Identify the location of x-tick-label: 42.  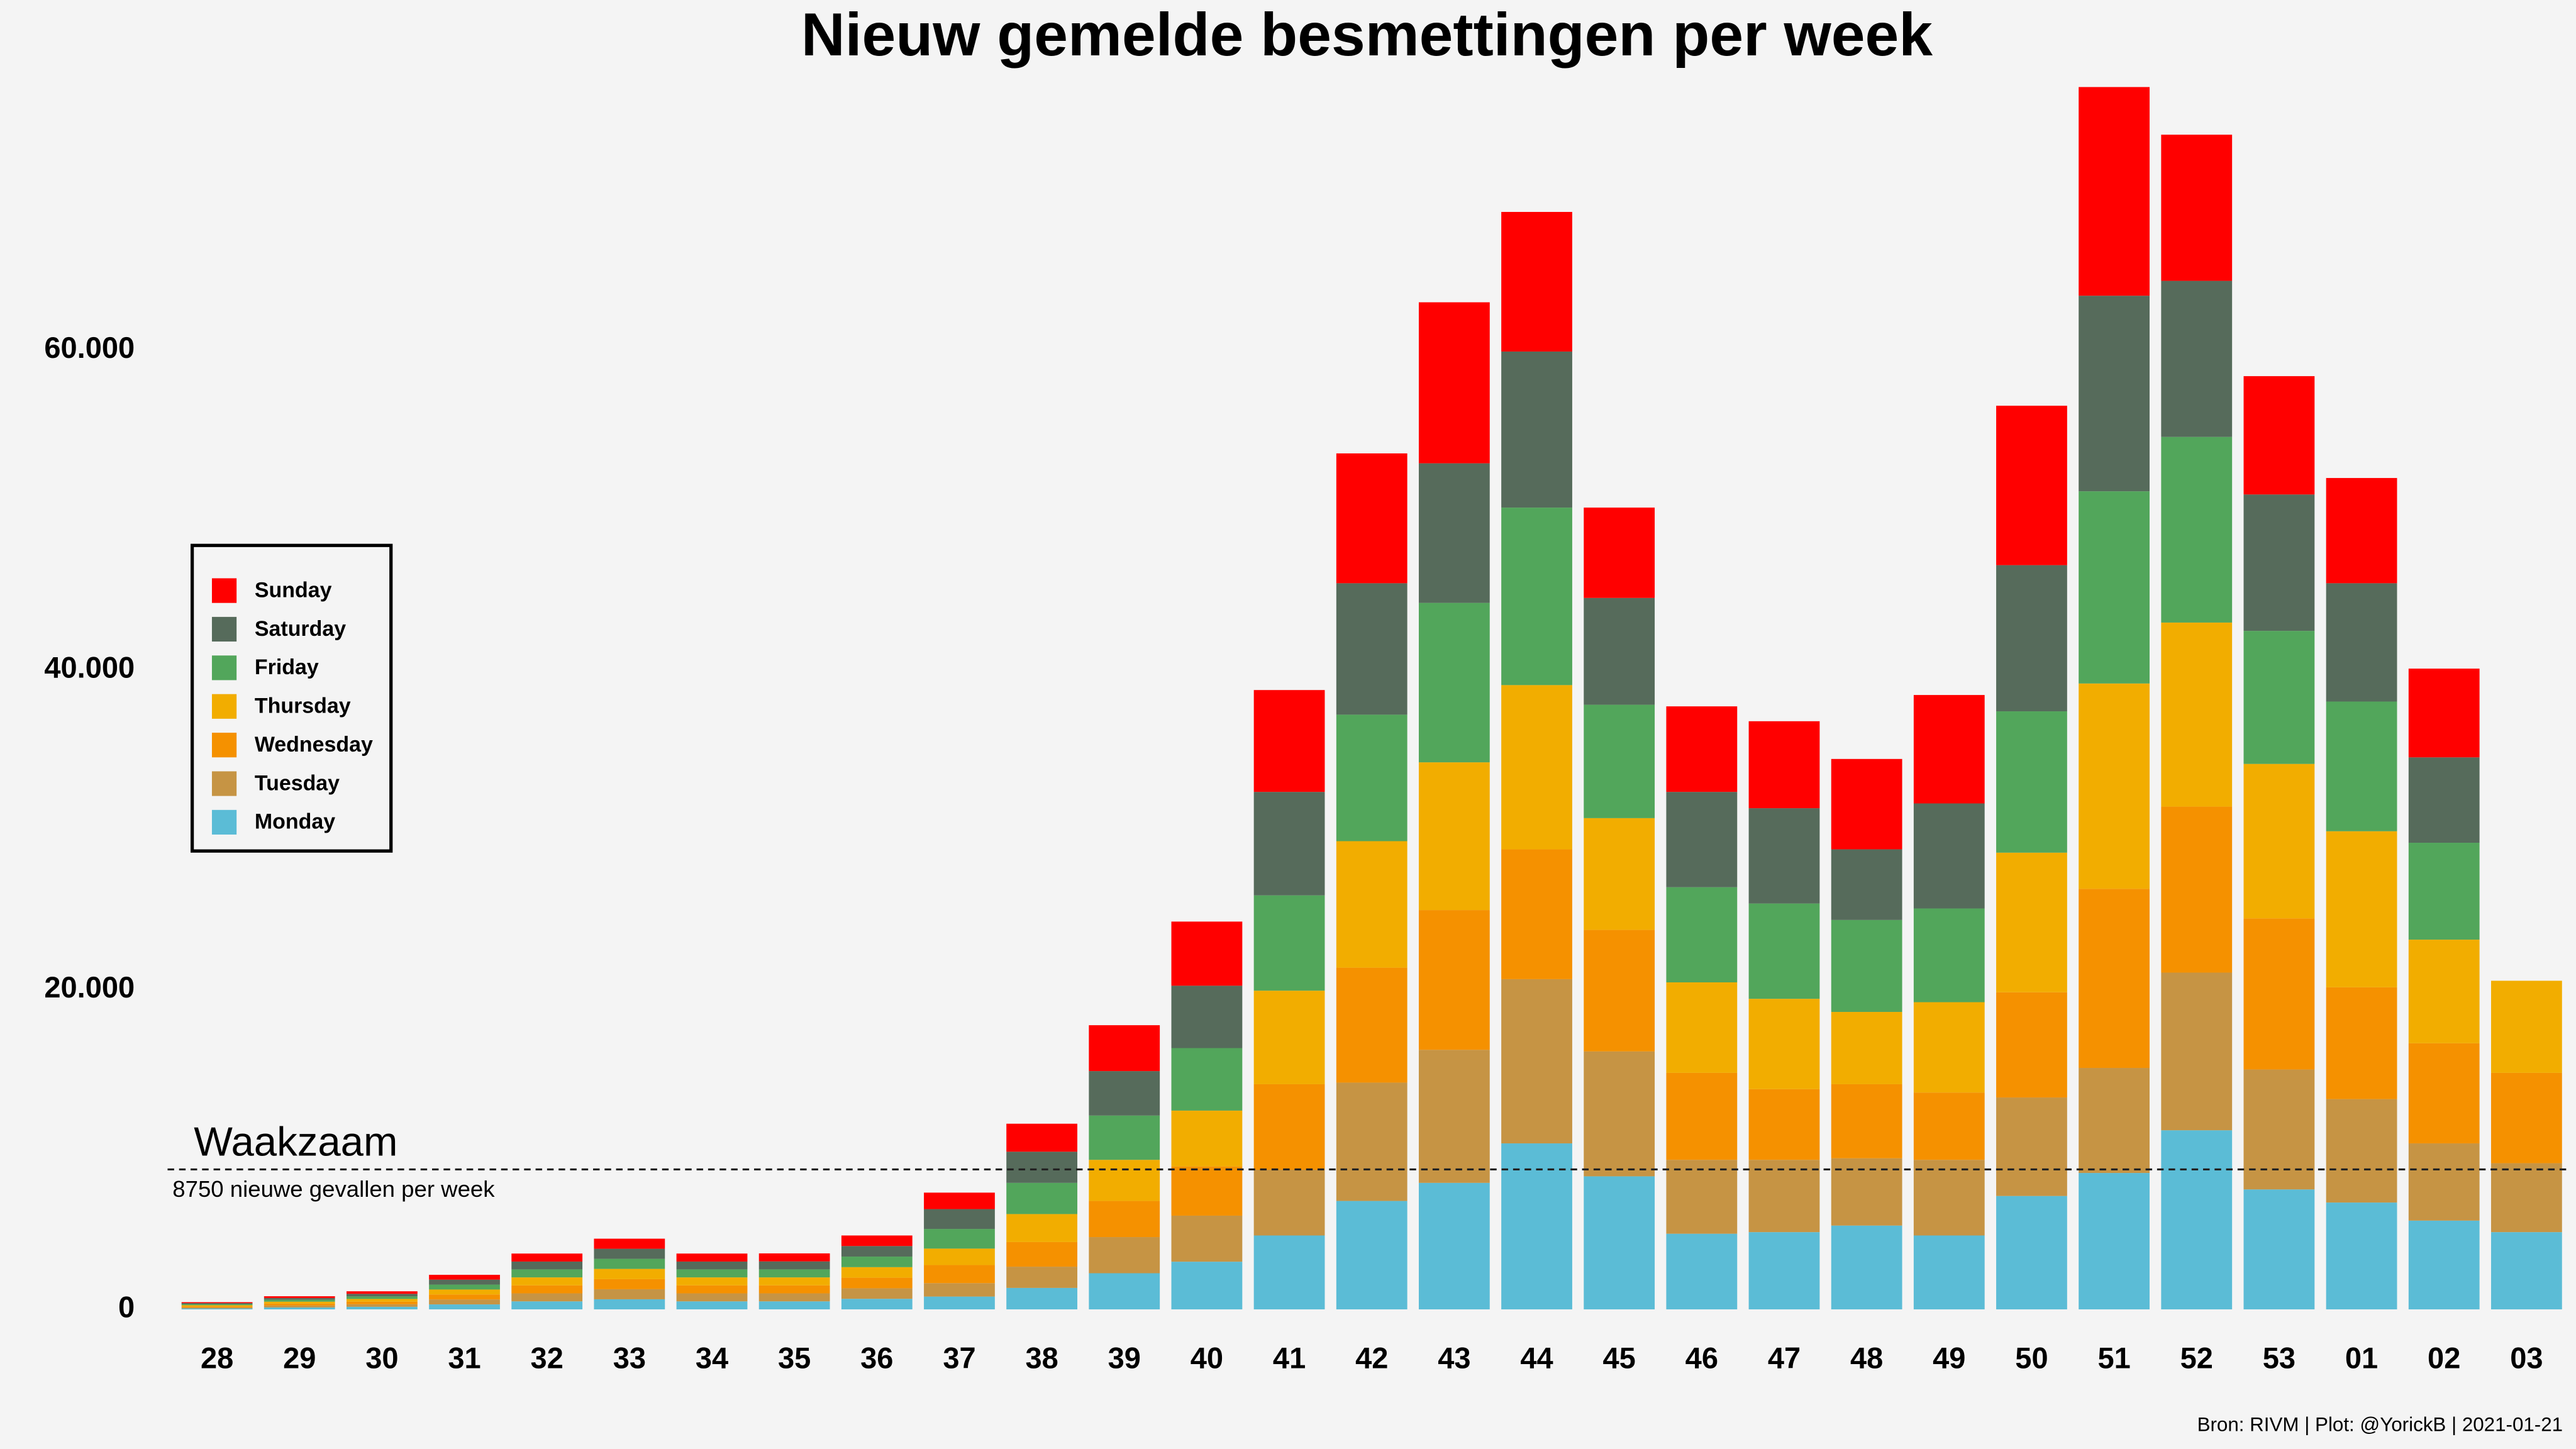
(1371, 1357).